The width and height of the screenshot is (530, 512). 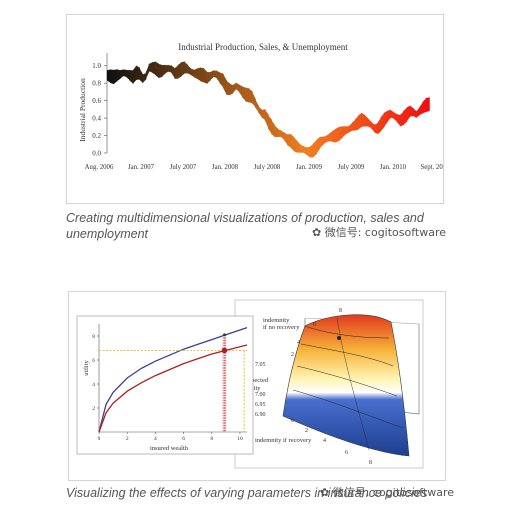 I want to click on z-tick: 6.90, so click(x=260, y=415).